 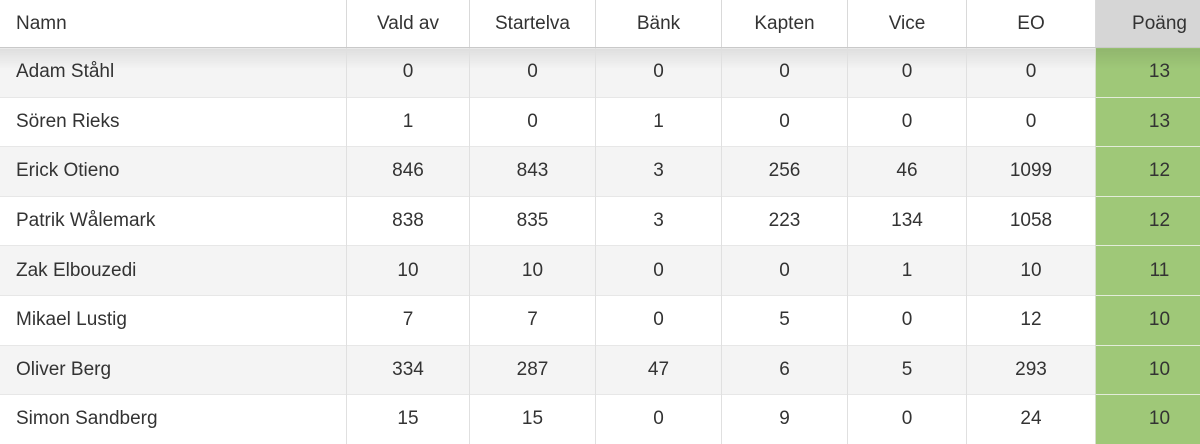 I want to click on cell-namn: Erick Otieno, so click(x=173, y=171).